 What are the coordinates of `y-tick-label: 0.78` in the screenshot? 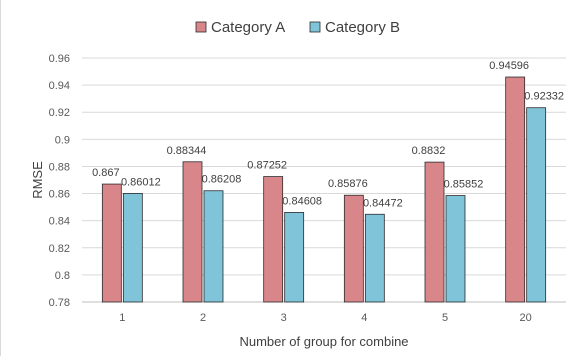 It's located at (59, 303).